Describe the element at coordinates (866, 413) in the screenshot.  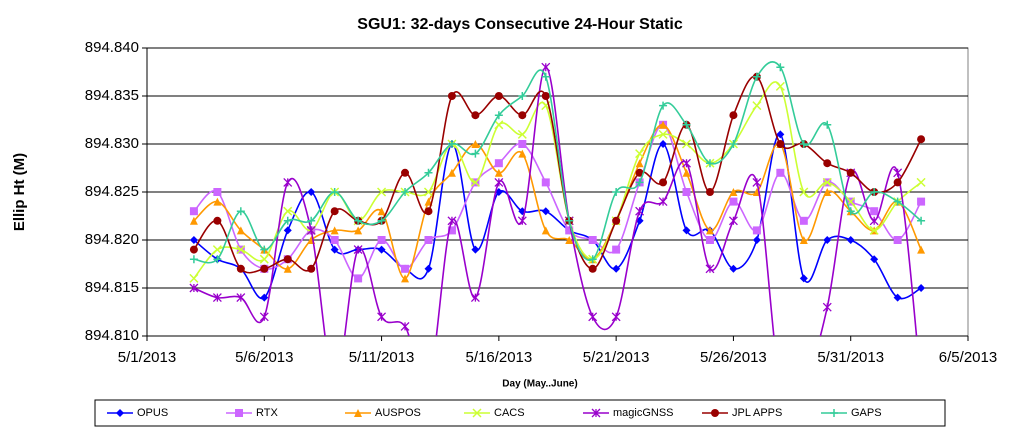
I see `legend-label: GAPS` at that location.